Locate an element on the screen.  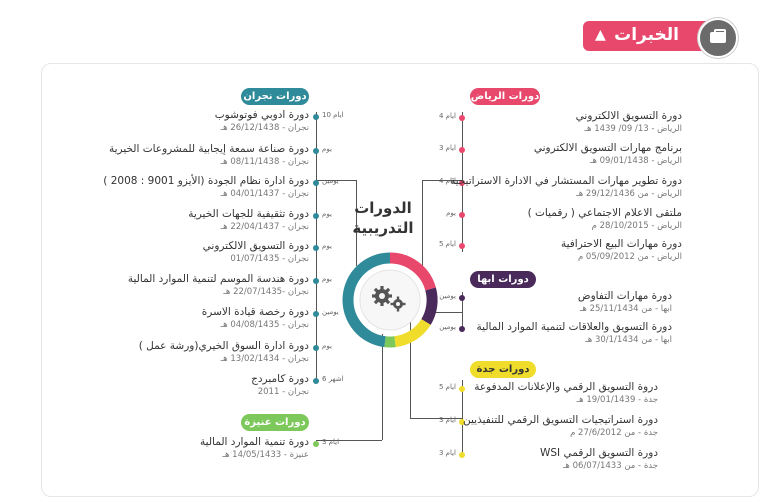
course-date: نجران -22/07/1435 هـ is located at coordinates (266, 292).